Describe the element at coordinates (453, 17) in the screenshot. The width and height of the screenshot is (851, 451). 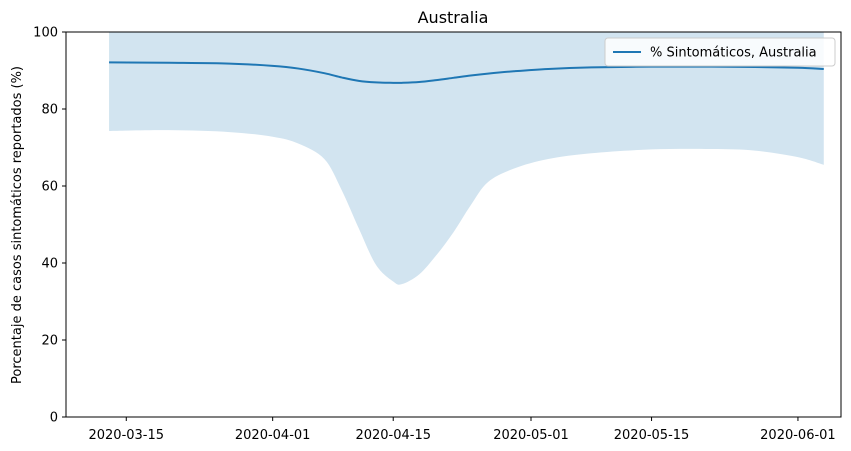
I see `chart-title: Australia` at that location.